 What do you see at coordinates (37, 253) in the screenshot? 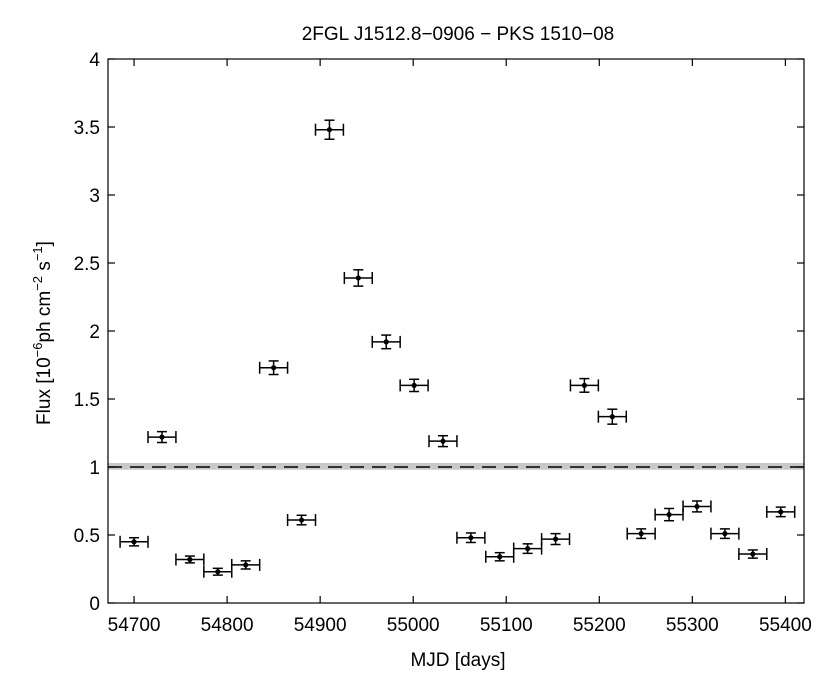
I see `y-axis-label-exp3: −1` at bounding box center [37, 253].